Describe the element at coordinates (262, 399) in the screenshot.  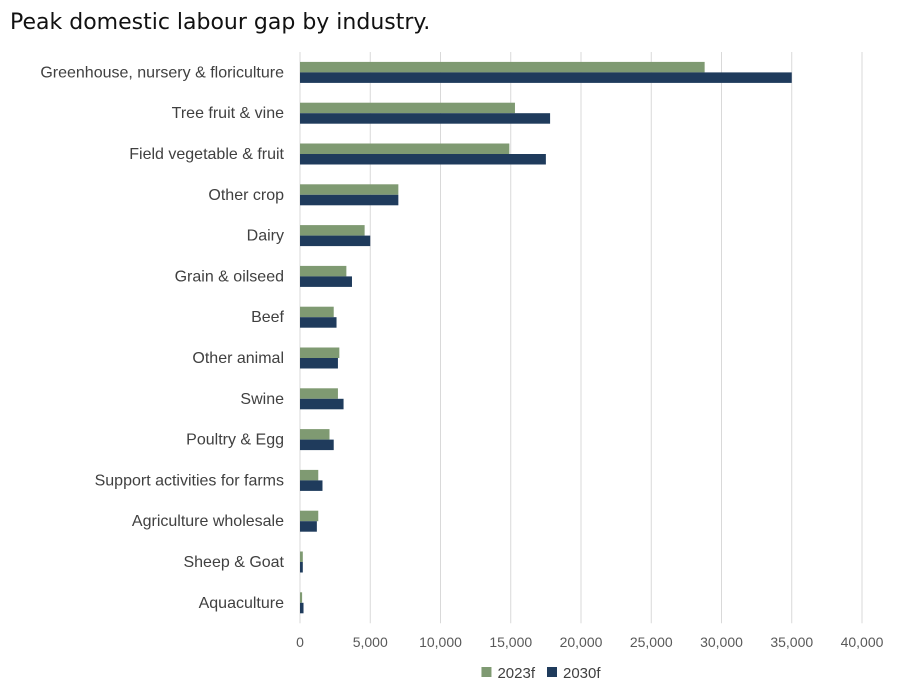
I see `category-label: Swine` at that location.